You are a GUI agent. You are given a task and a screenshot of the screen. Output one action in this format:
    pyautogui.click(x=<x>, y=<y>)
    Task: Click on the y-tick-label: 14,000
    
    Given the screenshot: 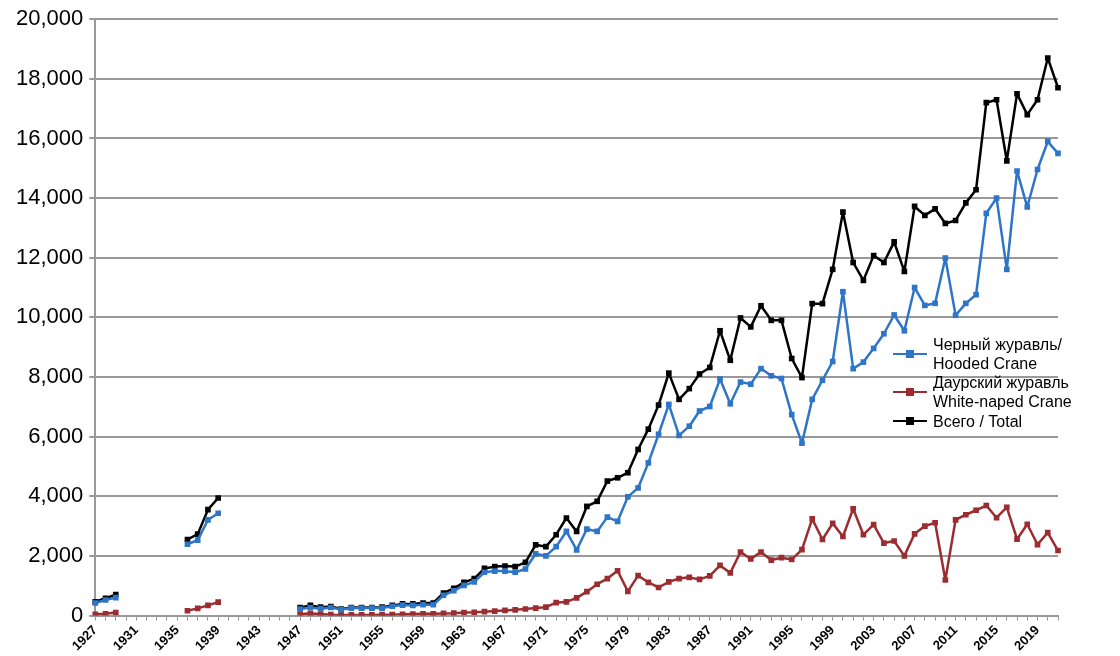 What is the action you would take?
    pyautogui.click(x=49, y=197)
    